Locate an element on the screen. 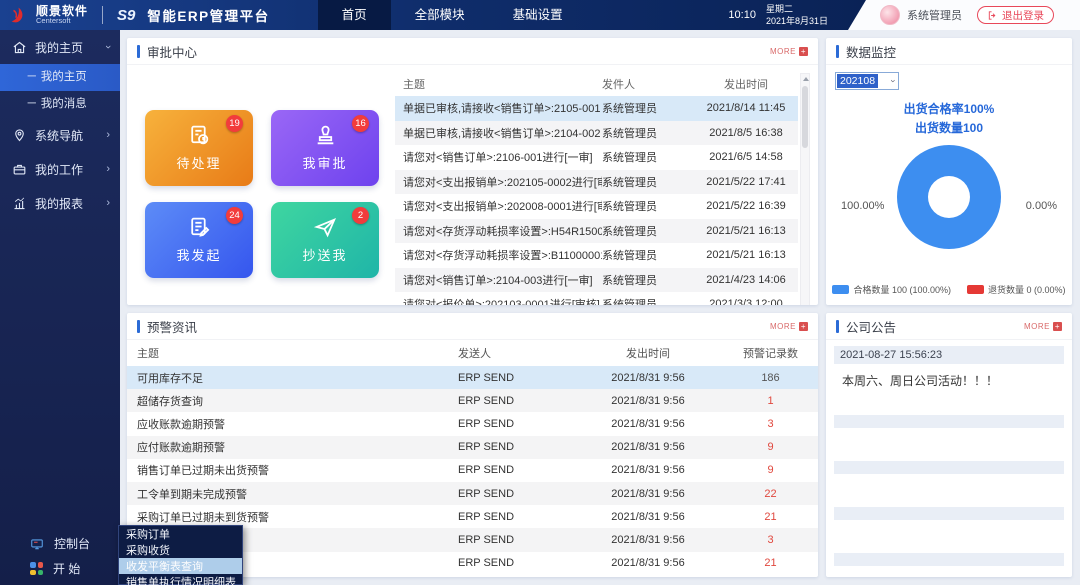  app-title: 智能ERP管理平台 is located at coordinates (208, 16).